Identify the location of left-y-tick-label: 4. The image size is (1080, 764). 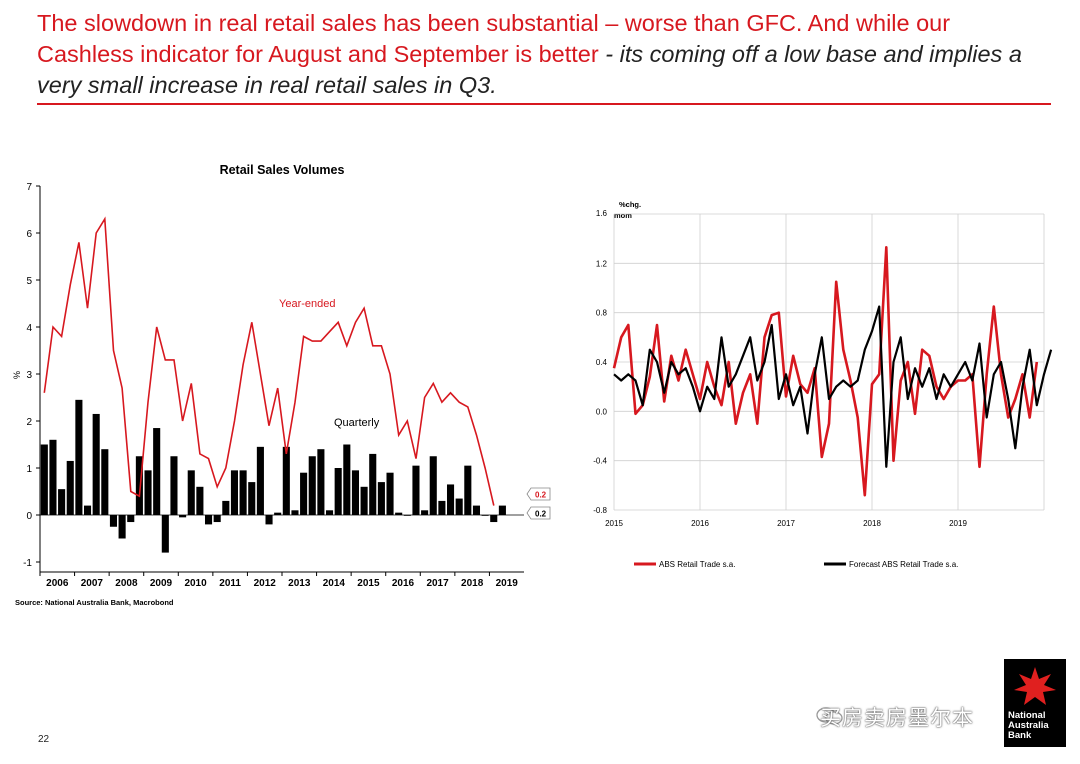
(29, 328).